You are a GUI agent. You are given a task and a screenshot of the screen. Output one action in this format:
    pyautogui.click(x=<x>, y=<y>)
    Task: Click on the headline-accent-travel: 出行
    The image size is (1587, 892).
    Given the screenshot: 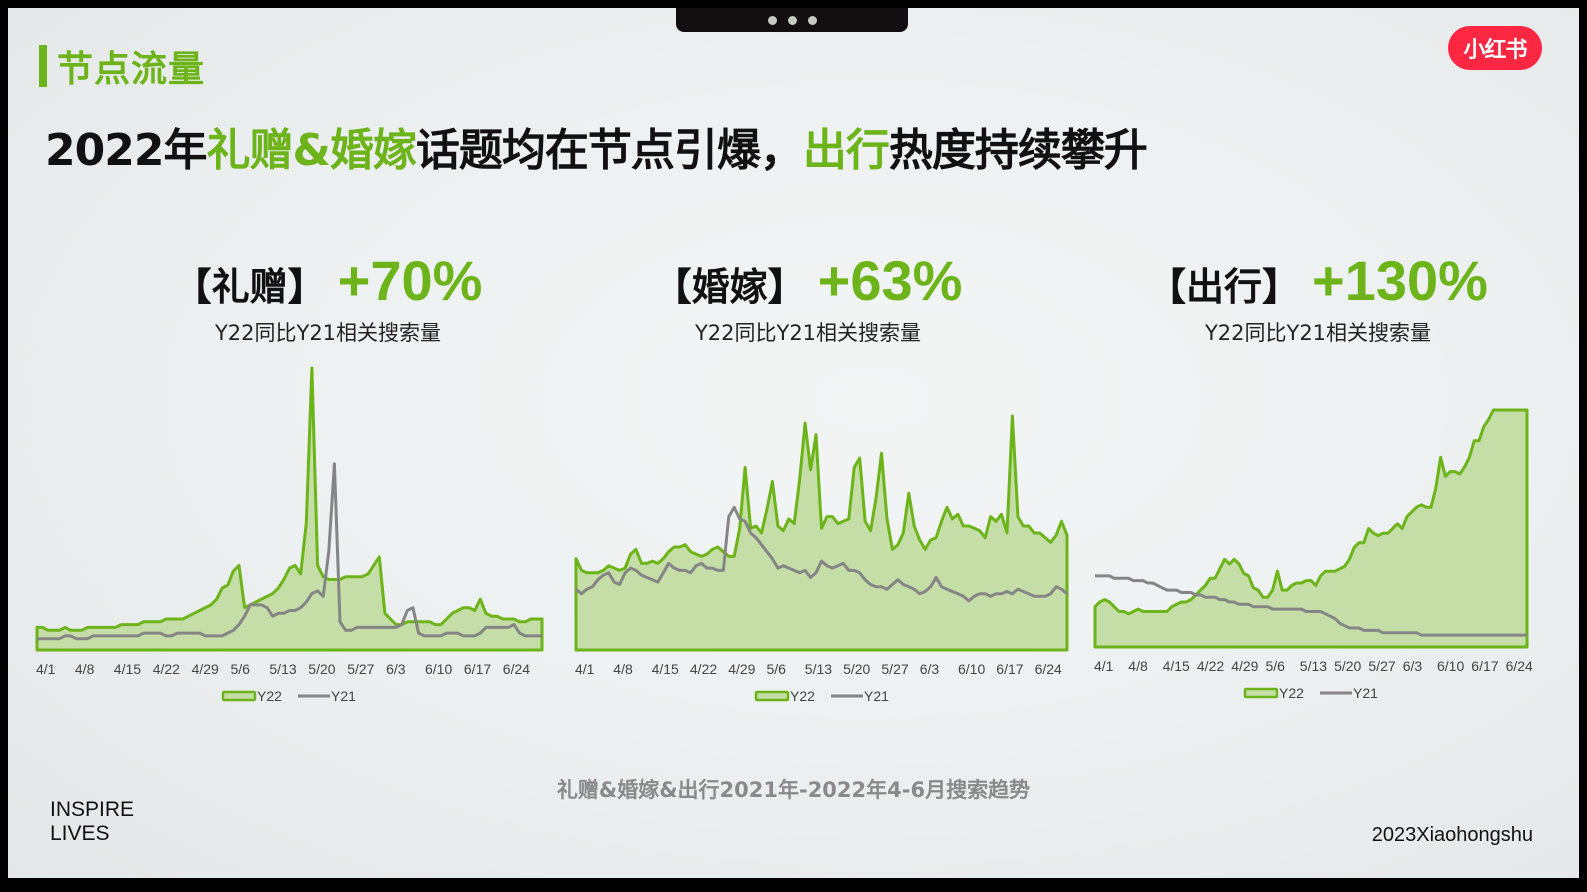 What is the action you would take?
    pyautogui.click(x=846, y=150)
    